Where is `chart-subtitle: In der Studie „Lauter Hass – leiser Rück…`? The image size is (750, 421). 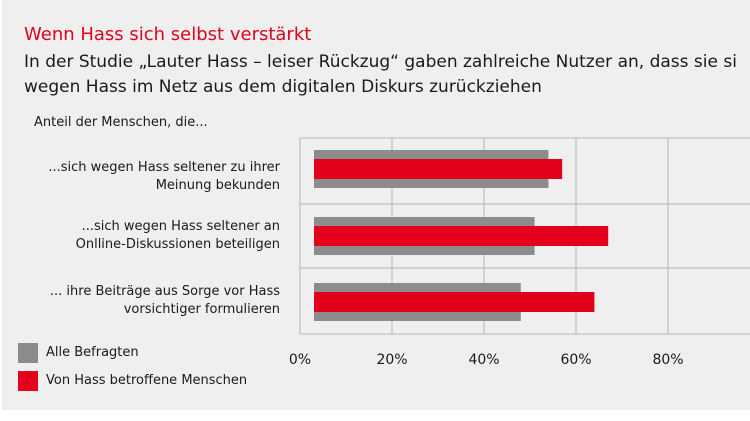 chart-subtitle: In der Studie „Lauter Hass – leiser Rück… is located at coordinates (387, 75).